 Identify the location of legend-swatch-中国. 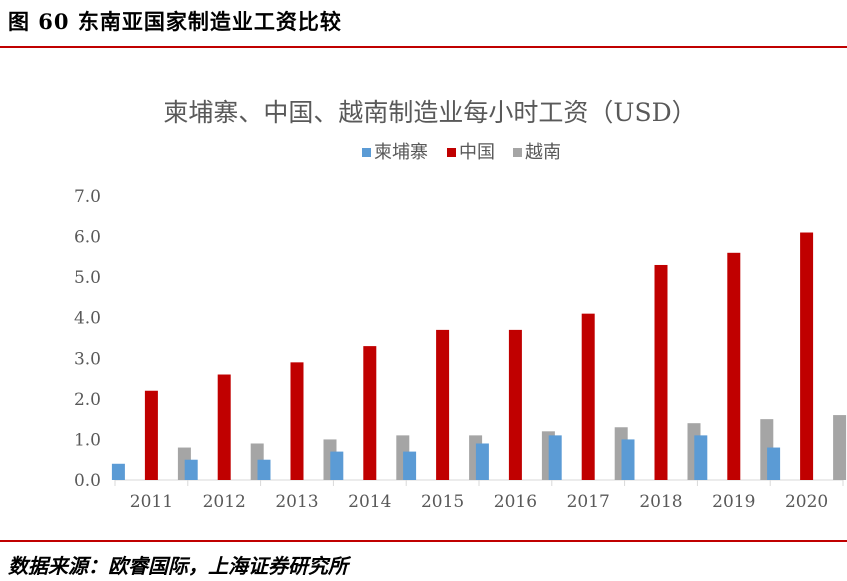
(451, 152).